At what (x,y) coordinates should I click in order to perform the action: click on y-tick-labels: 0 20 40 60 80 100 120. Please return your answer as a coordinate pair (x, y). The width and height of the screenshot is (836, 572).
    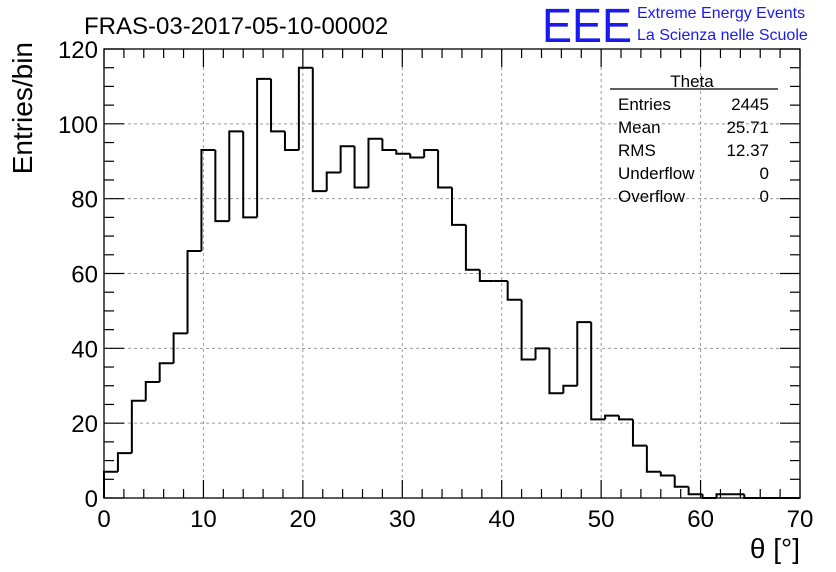
    Looking at the image, I should click on (78, 275).